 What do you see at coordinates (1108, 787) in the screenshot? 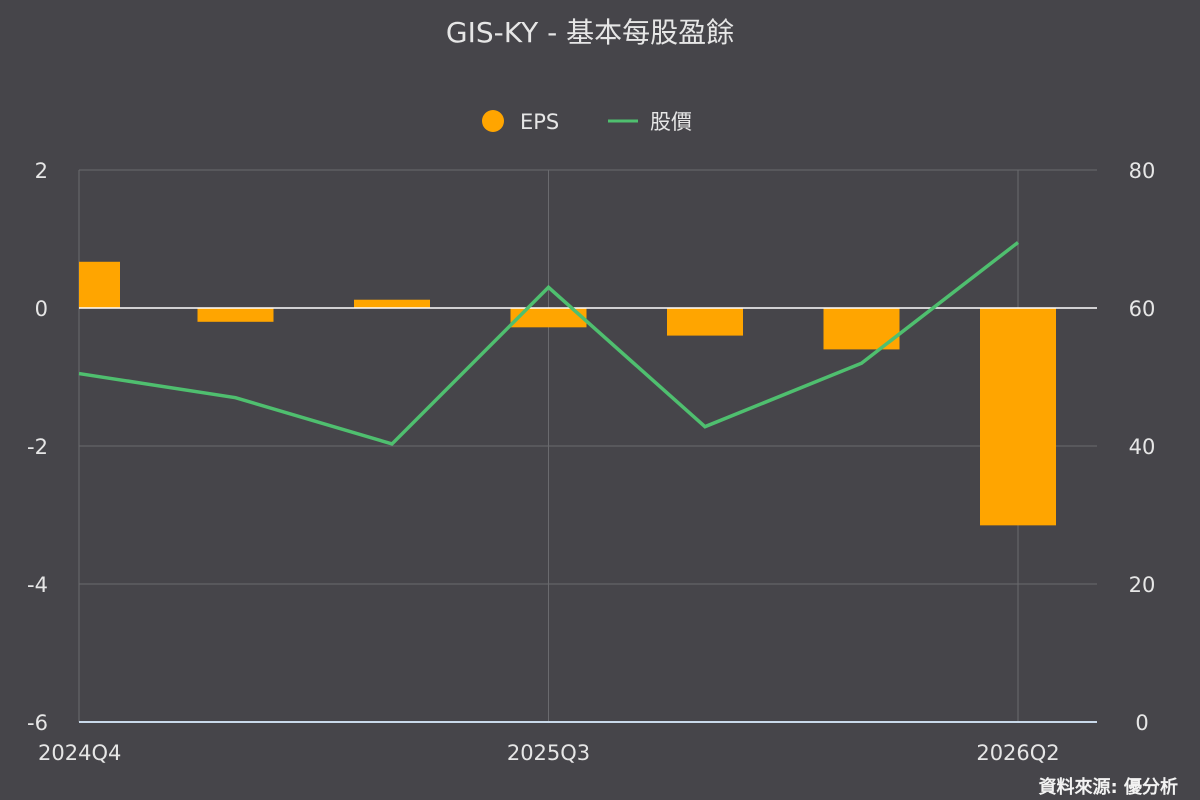
I see `source-note: 資料來源: 優分析` at bounding box center [1108, 787].